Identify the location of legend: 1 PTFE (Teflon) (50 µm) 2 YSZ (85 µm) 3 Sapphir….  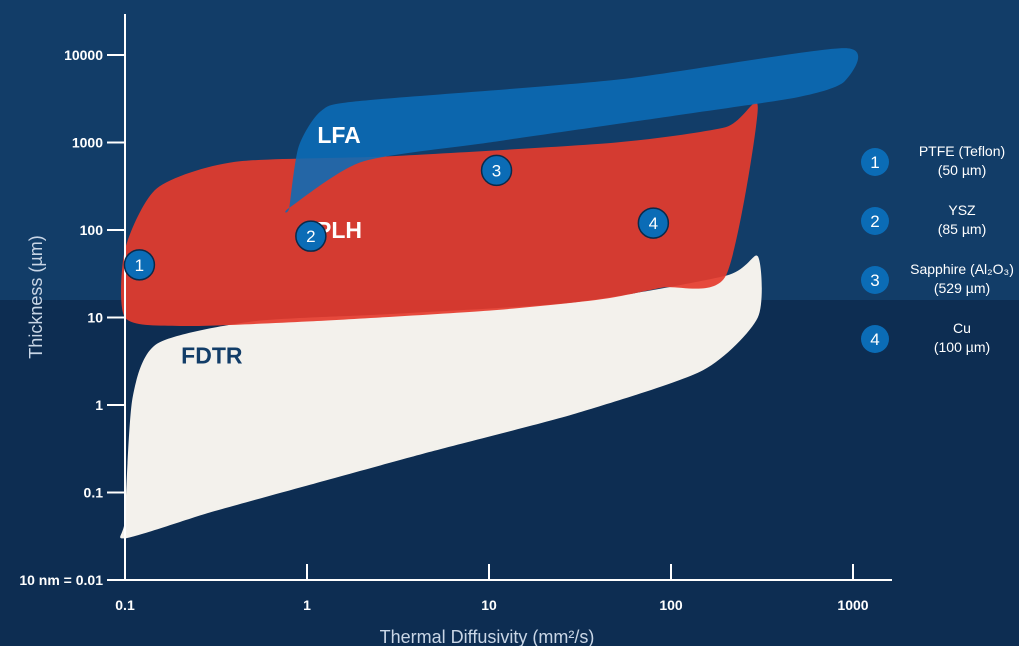
(937, 249).